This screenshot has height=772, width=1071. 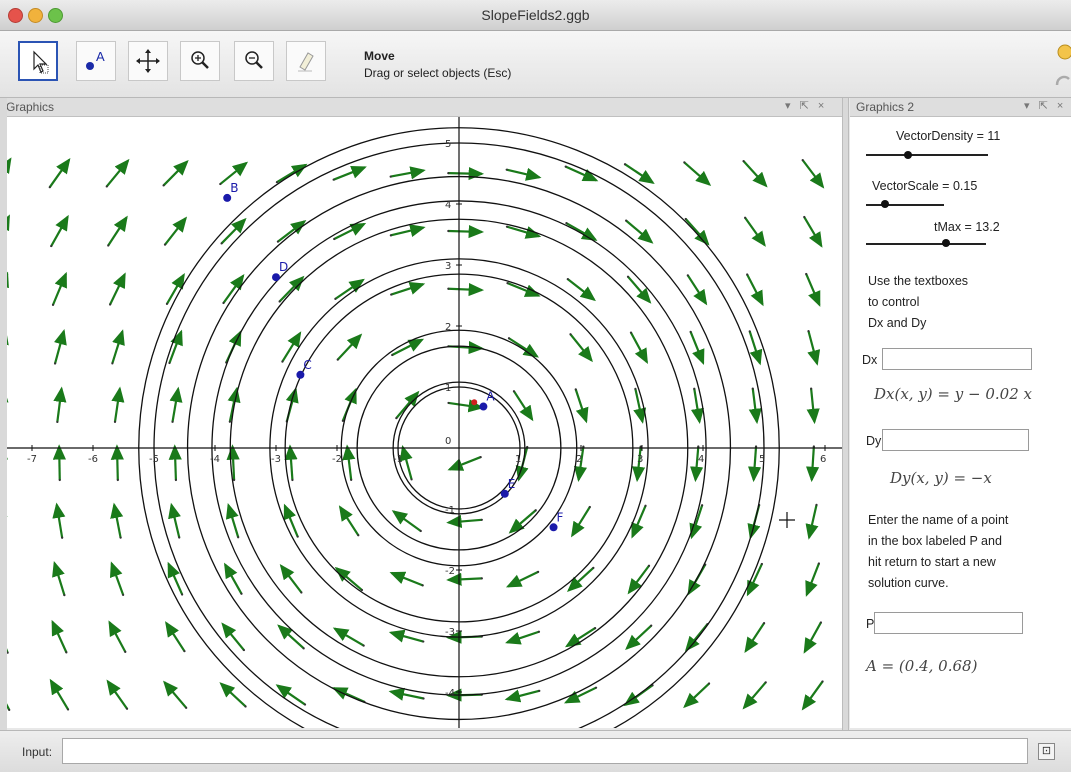 What do you see at coordinates (535, 64) in the screenshot?
I see `toolbar: A Move Drag or select objects (Esc)` at bounding box center [535, 64].